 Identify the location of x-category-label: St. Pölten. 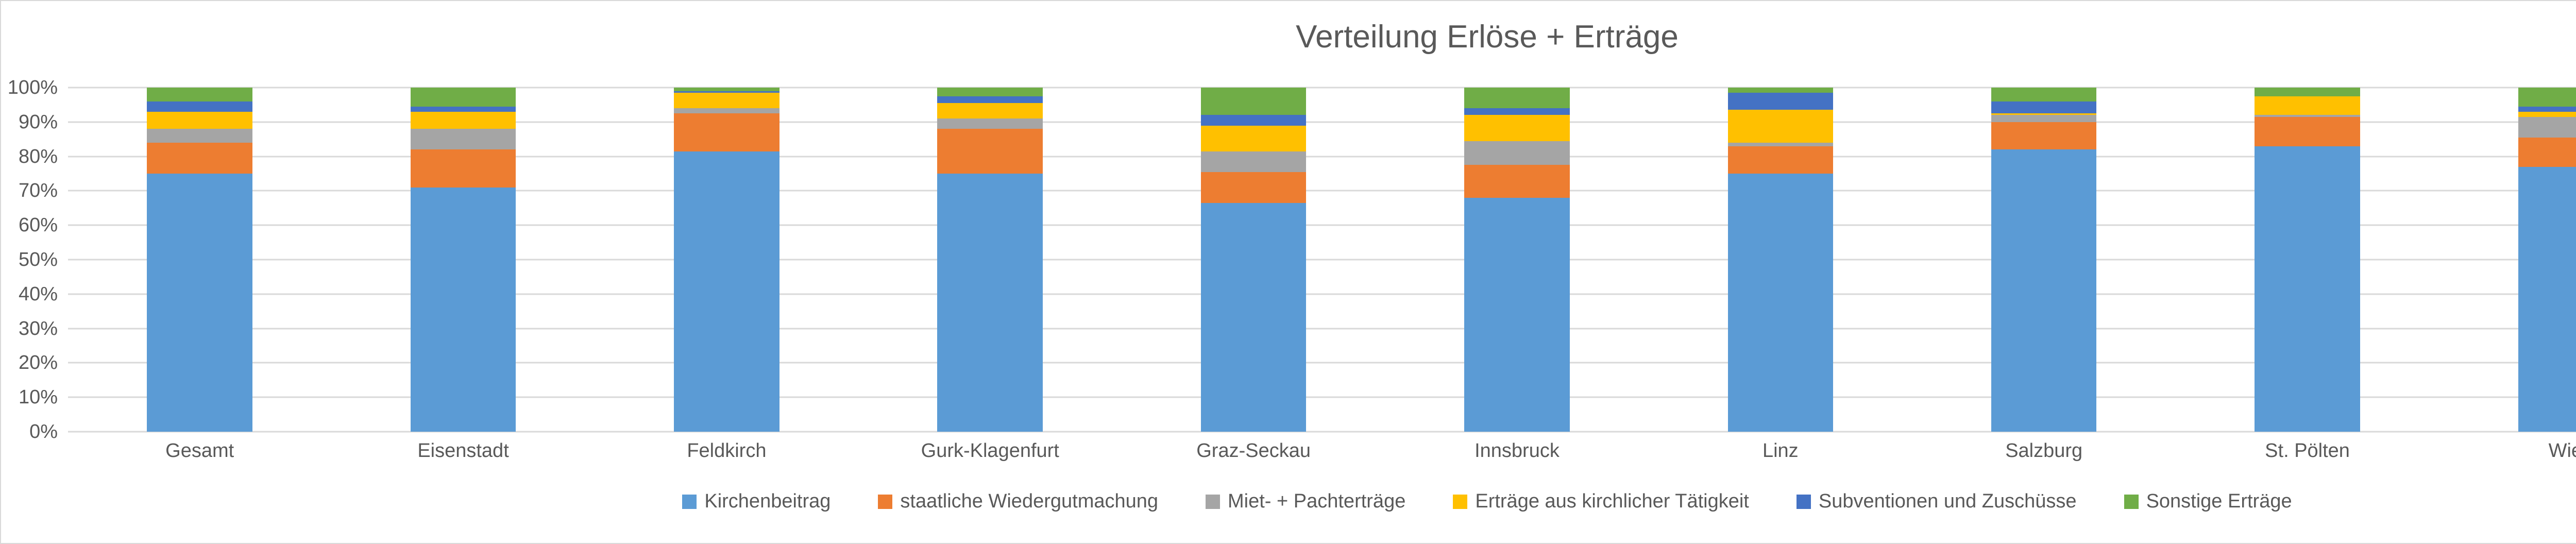
(2307, 451).